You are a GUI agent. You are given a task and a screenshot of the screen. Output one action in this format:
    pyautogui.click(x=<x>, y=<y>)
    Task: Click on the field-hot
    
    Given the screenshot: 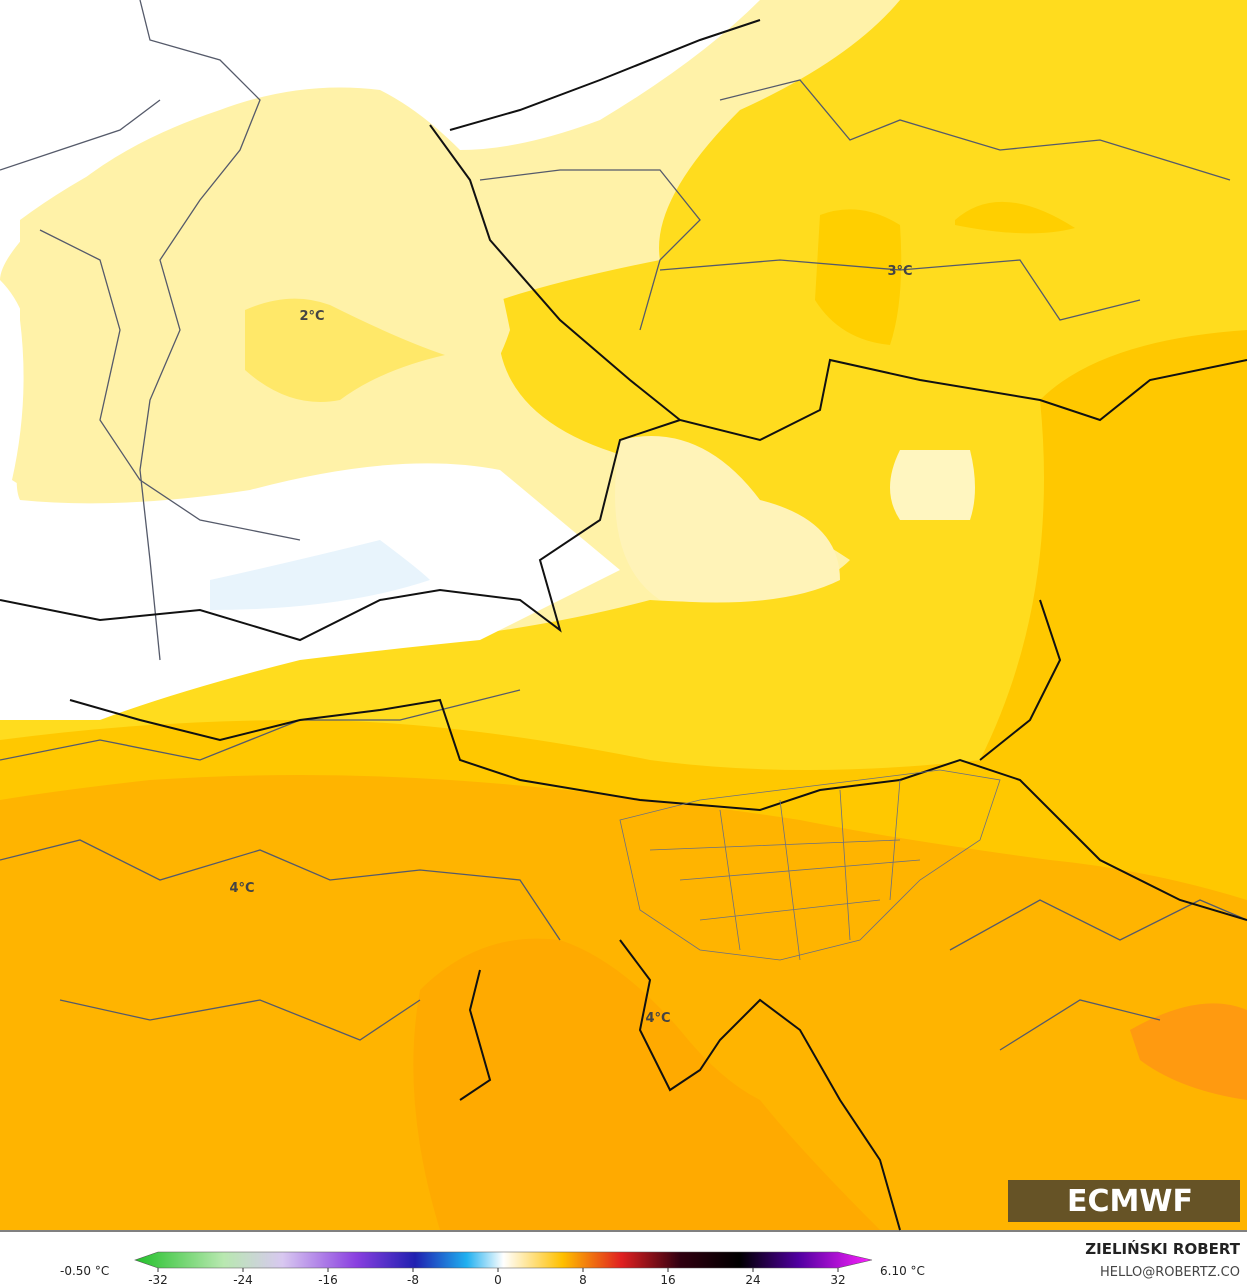 What is the action you would take?
    pyautogui.click(x=1188, y=1051)
    